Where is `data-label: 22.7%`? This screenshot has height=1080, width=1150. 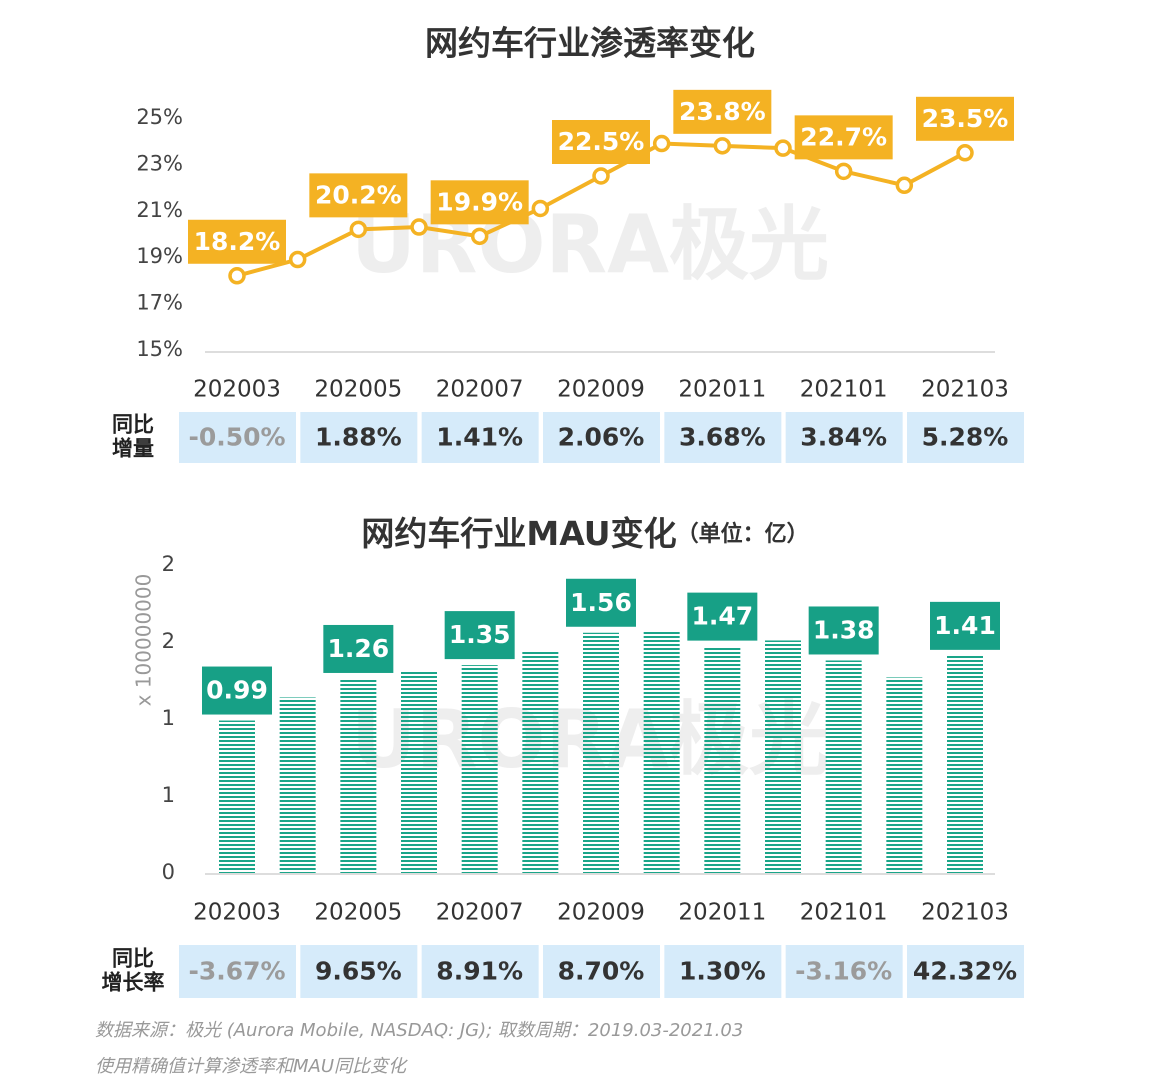
data-label: 22.7% is located at coordinates (843, 136).